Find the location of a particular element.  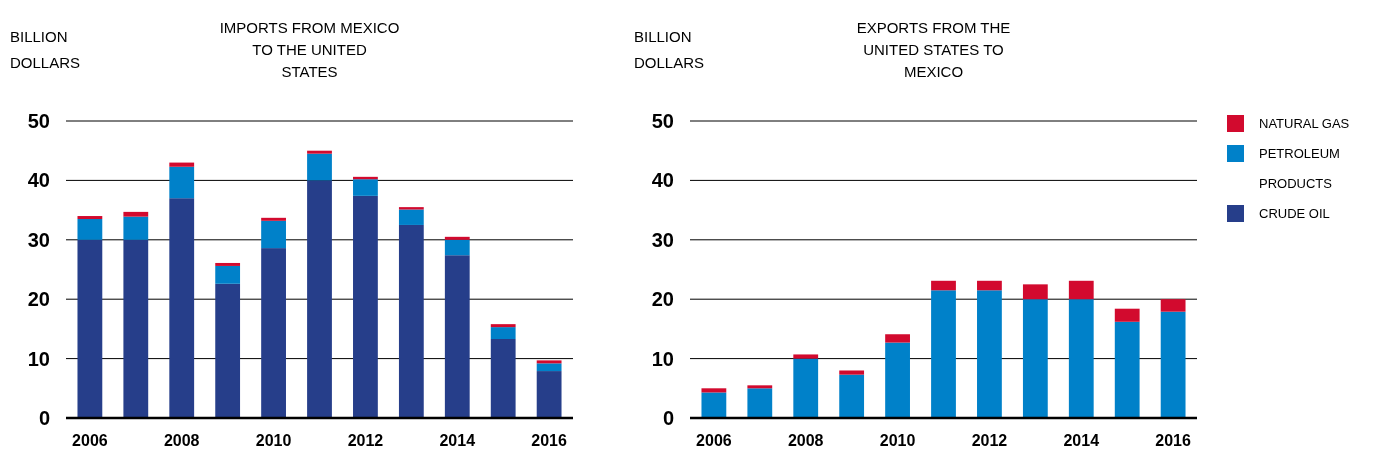

chart-title: EXPORTS FROM THE UNITED STATES TO MEXICO is located at coordinates (933, 49).